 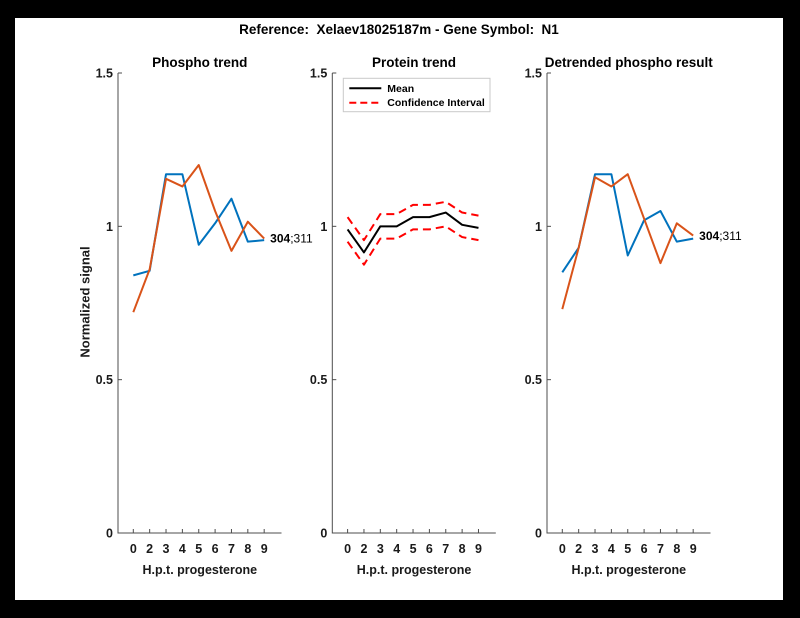 I want to click on series-line-mean, so click(x=412, y=232).